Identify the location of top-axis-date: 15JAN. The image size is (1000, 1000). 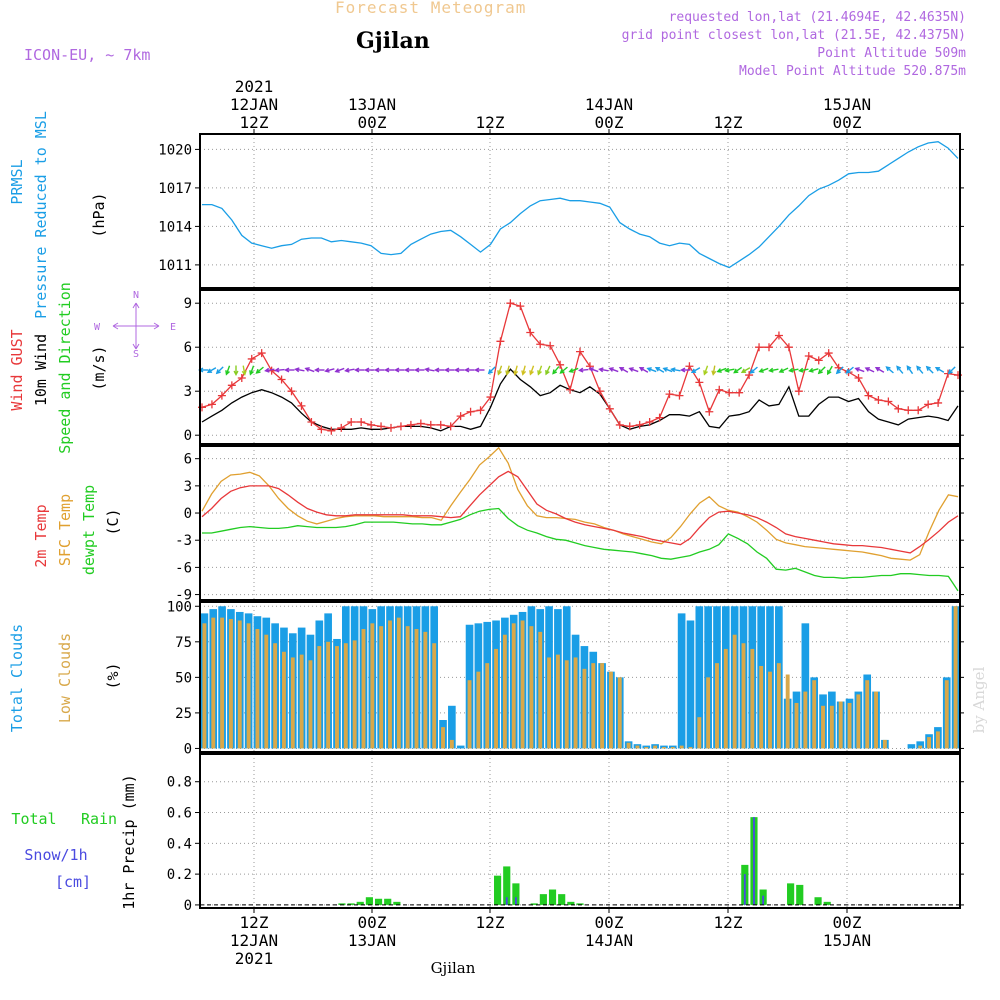
(847, 104).